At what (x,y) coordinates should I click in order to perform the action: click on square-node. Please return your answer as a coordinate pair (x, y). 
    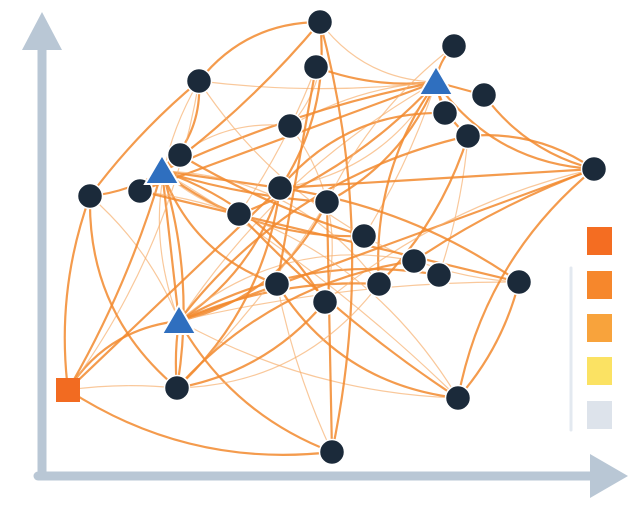
    Looking at the image, I should click on (68, 390).